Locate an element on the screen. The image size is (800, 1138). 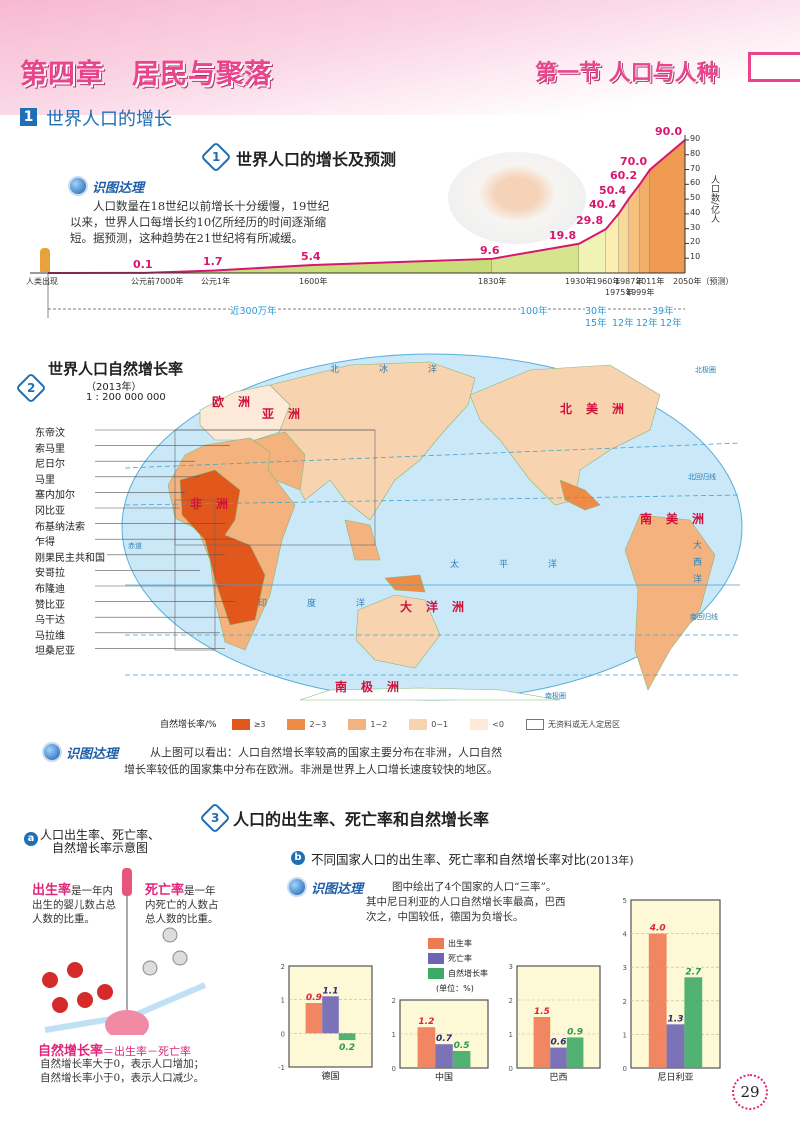
natural-growth-formula: 自然增长率＝出生率－死亡率 is located at coordinates (114, 1049).